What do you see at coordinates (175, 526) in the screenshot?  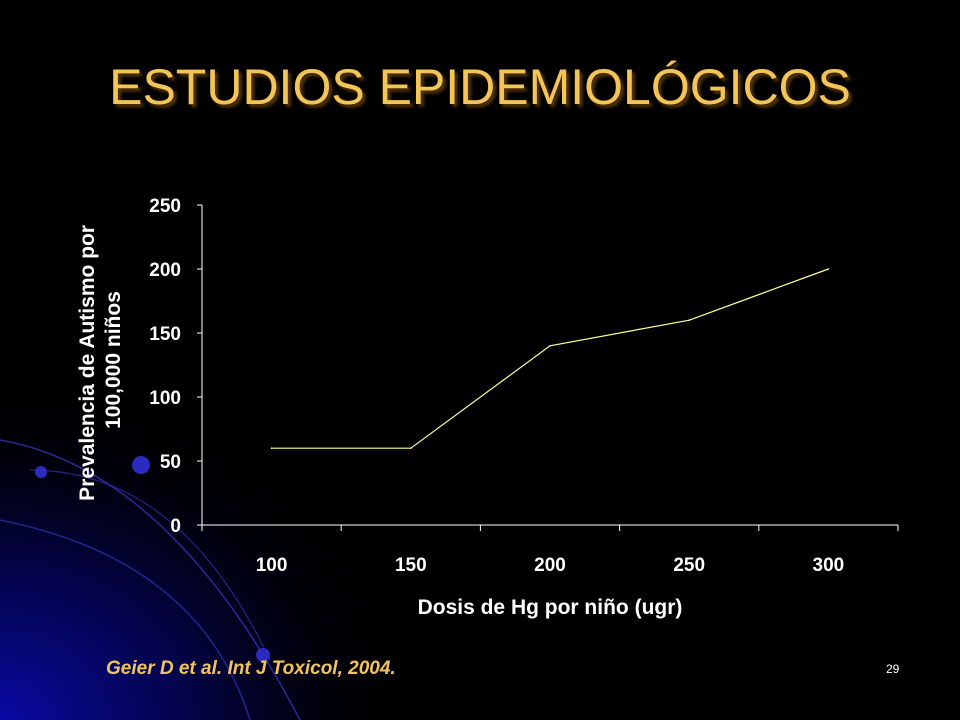 I see `y-tick-label: 0` at bounding box center [175, 526].